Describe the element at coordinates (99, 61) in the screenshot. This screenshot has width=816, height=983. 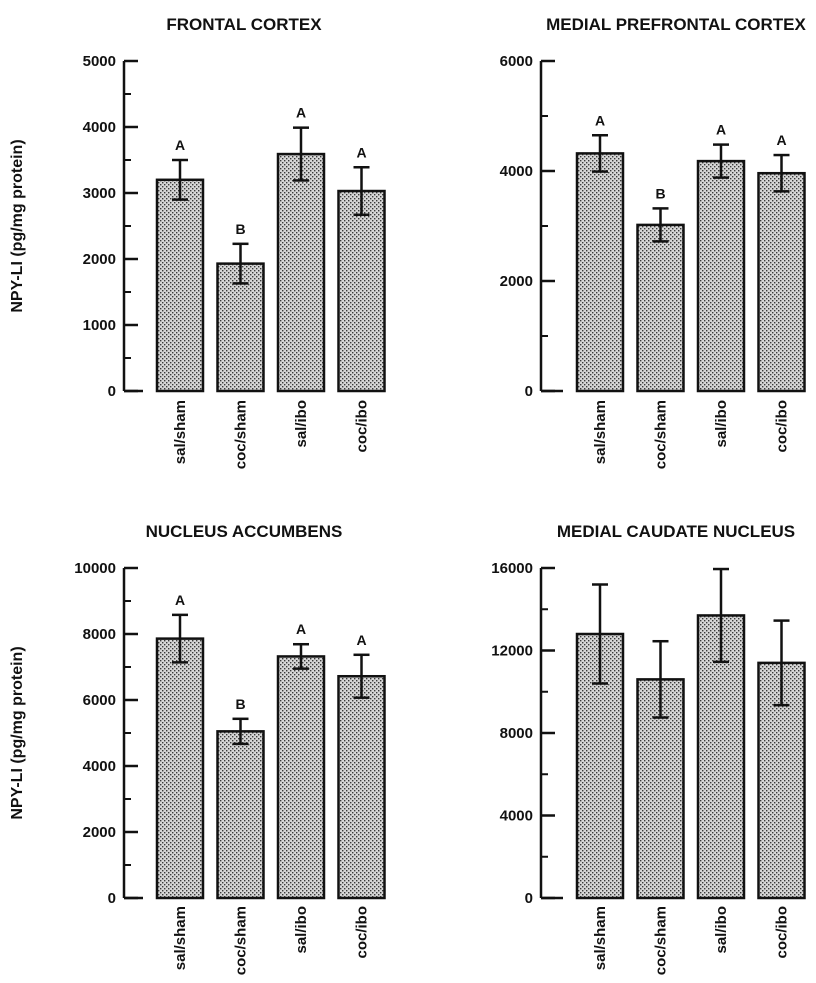
I see `y-tick-label: 5000` at that location.